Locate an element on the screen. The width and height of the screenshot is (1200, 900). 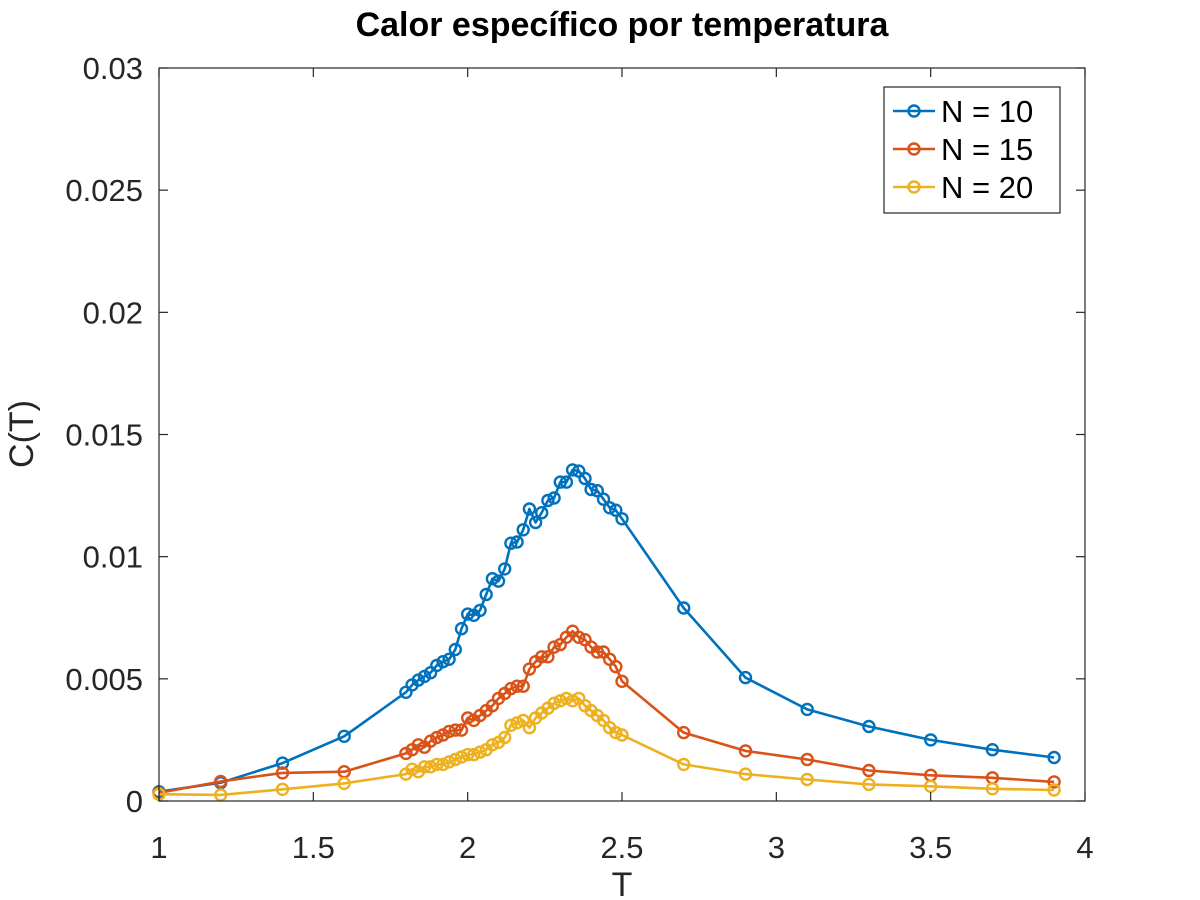
legend-item: N = 20 is located at coordinates (963, 187).